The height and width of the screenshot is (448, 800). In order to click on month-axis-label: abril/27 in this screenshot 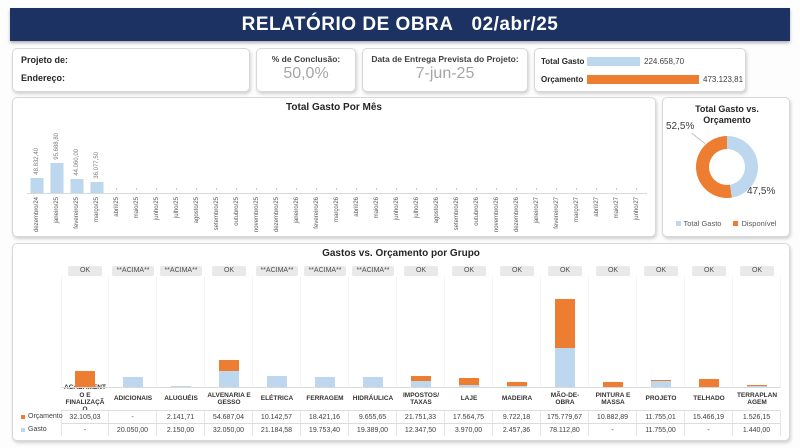, I will do `click(597, 207)`.